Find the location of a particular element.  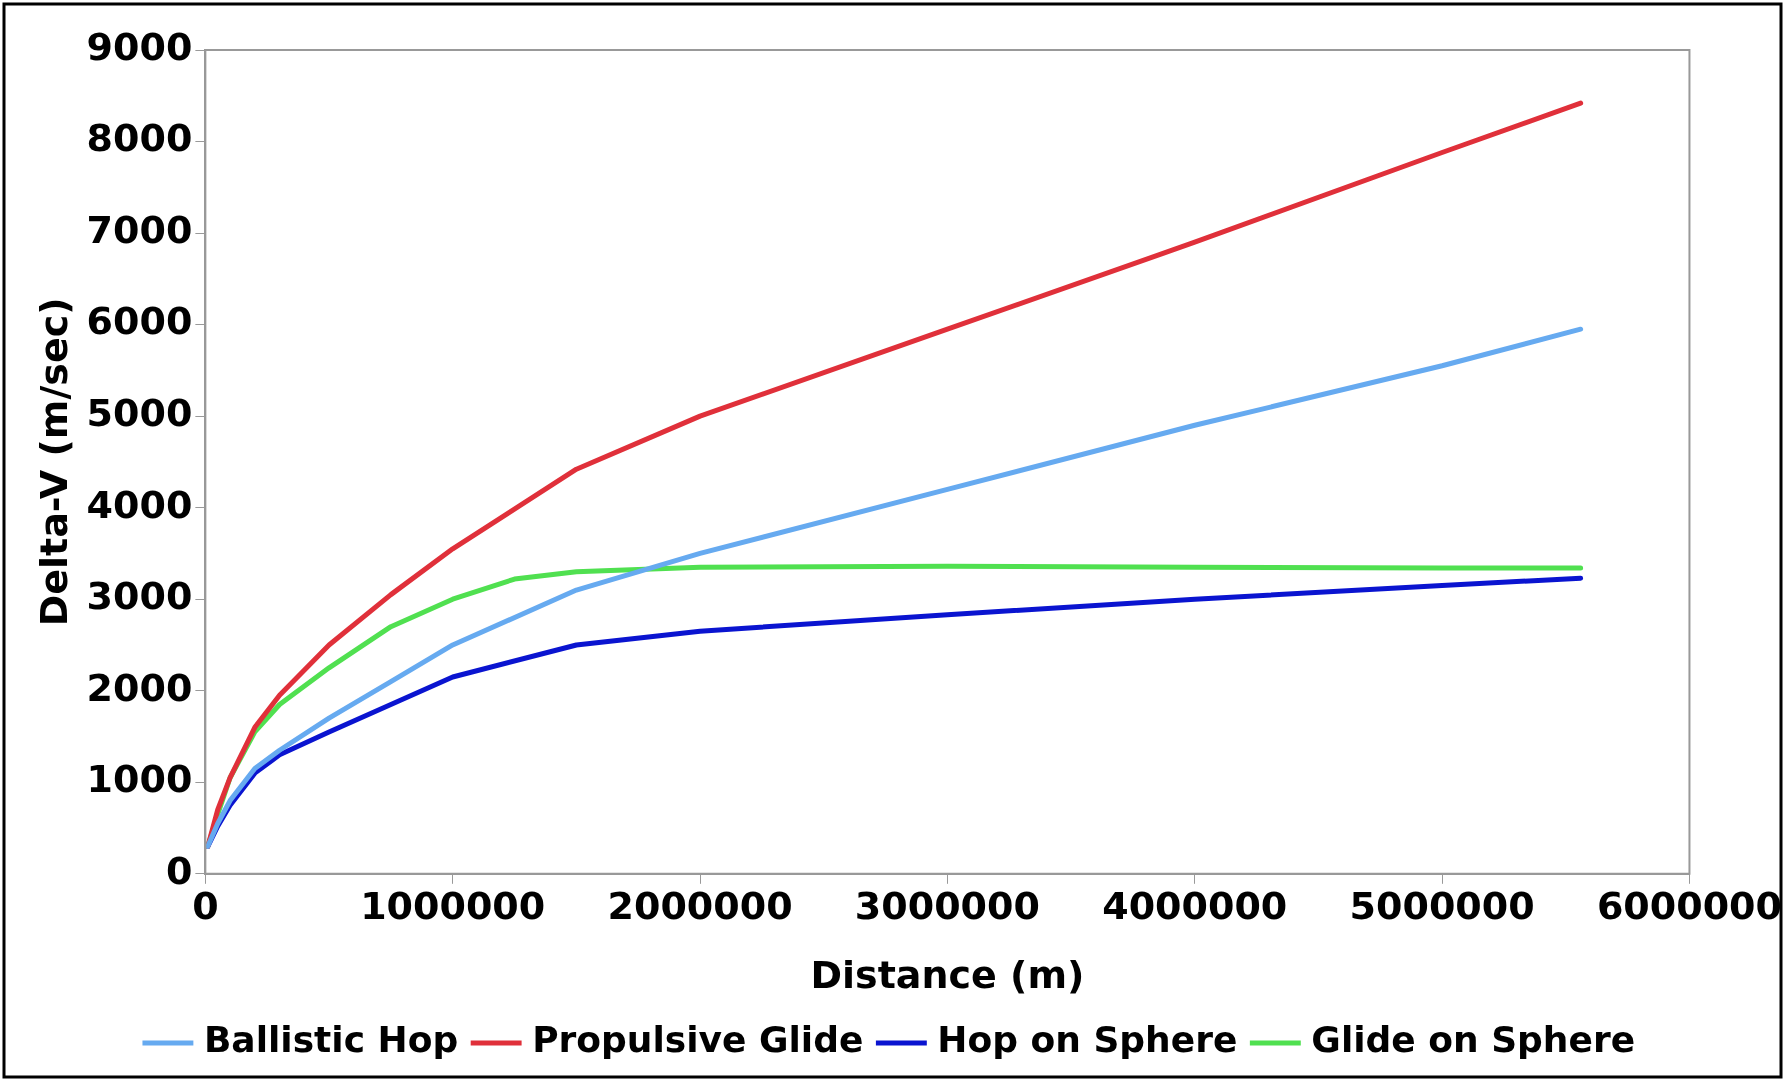

y-axis-title: Delta-V (m/sec) is located at coordinates (53, 462).